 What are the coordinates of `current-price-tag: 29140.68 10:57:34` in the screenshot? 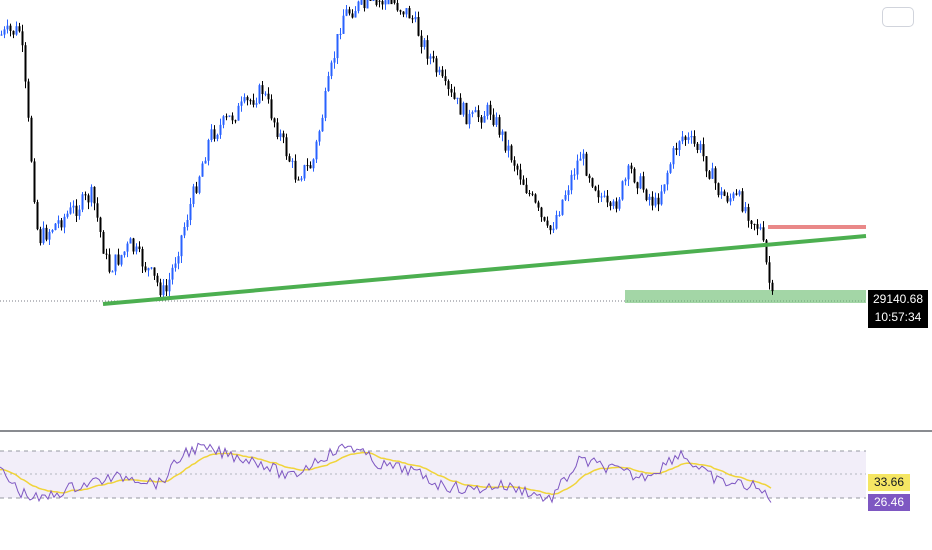 It's located at (898, 309).